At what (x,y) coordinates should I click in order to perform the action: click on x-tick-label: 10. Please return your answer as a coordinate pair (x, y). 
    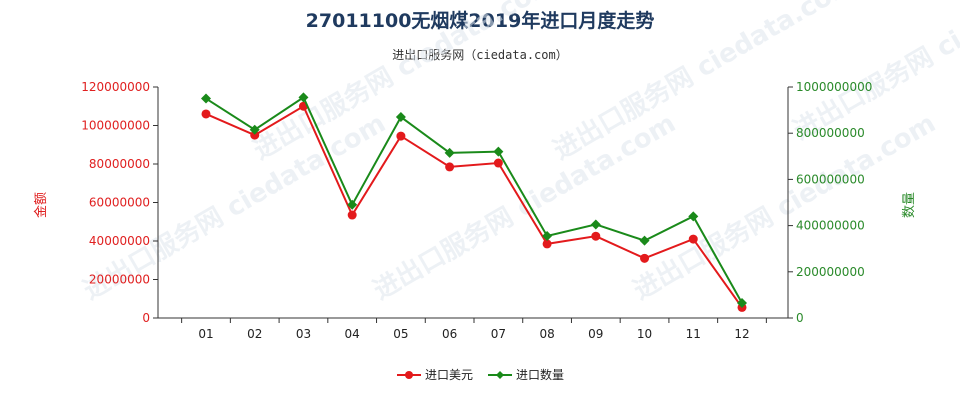
    Looking at the image, I should click on (644, 334).